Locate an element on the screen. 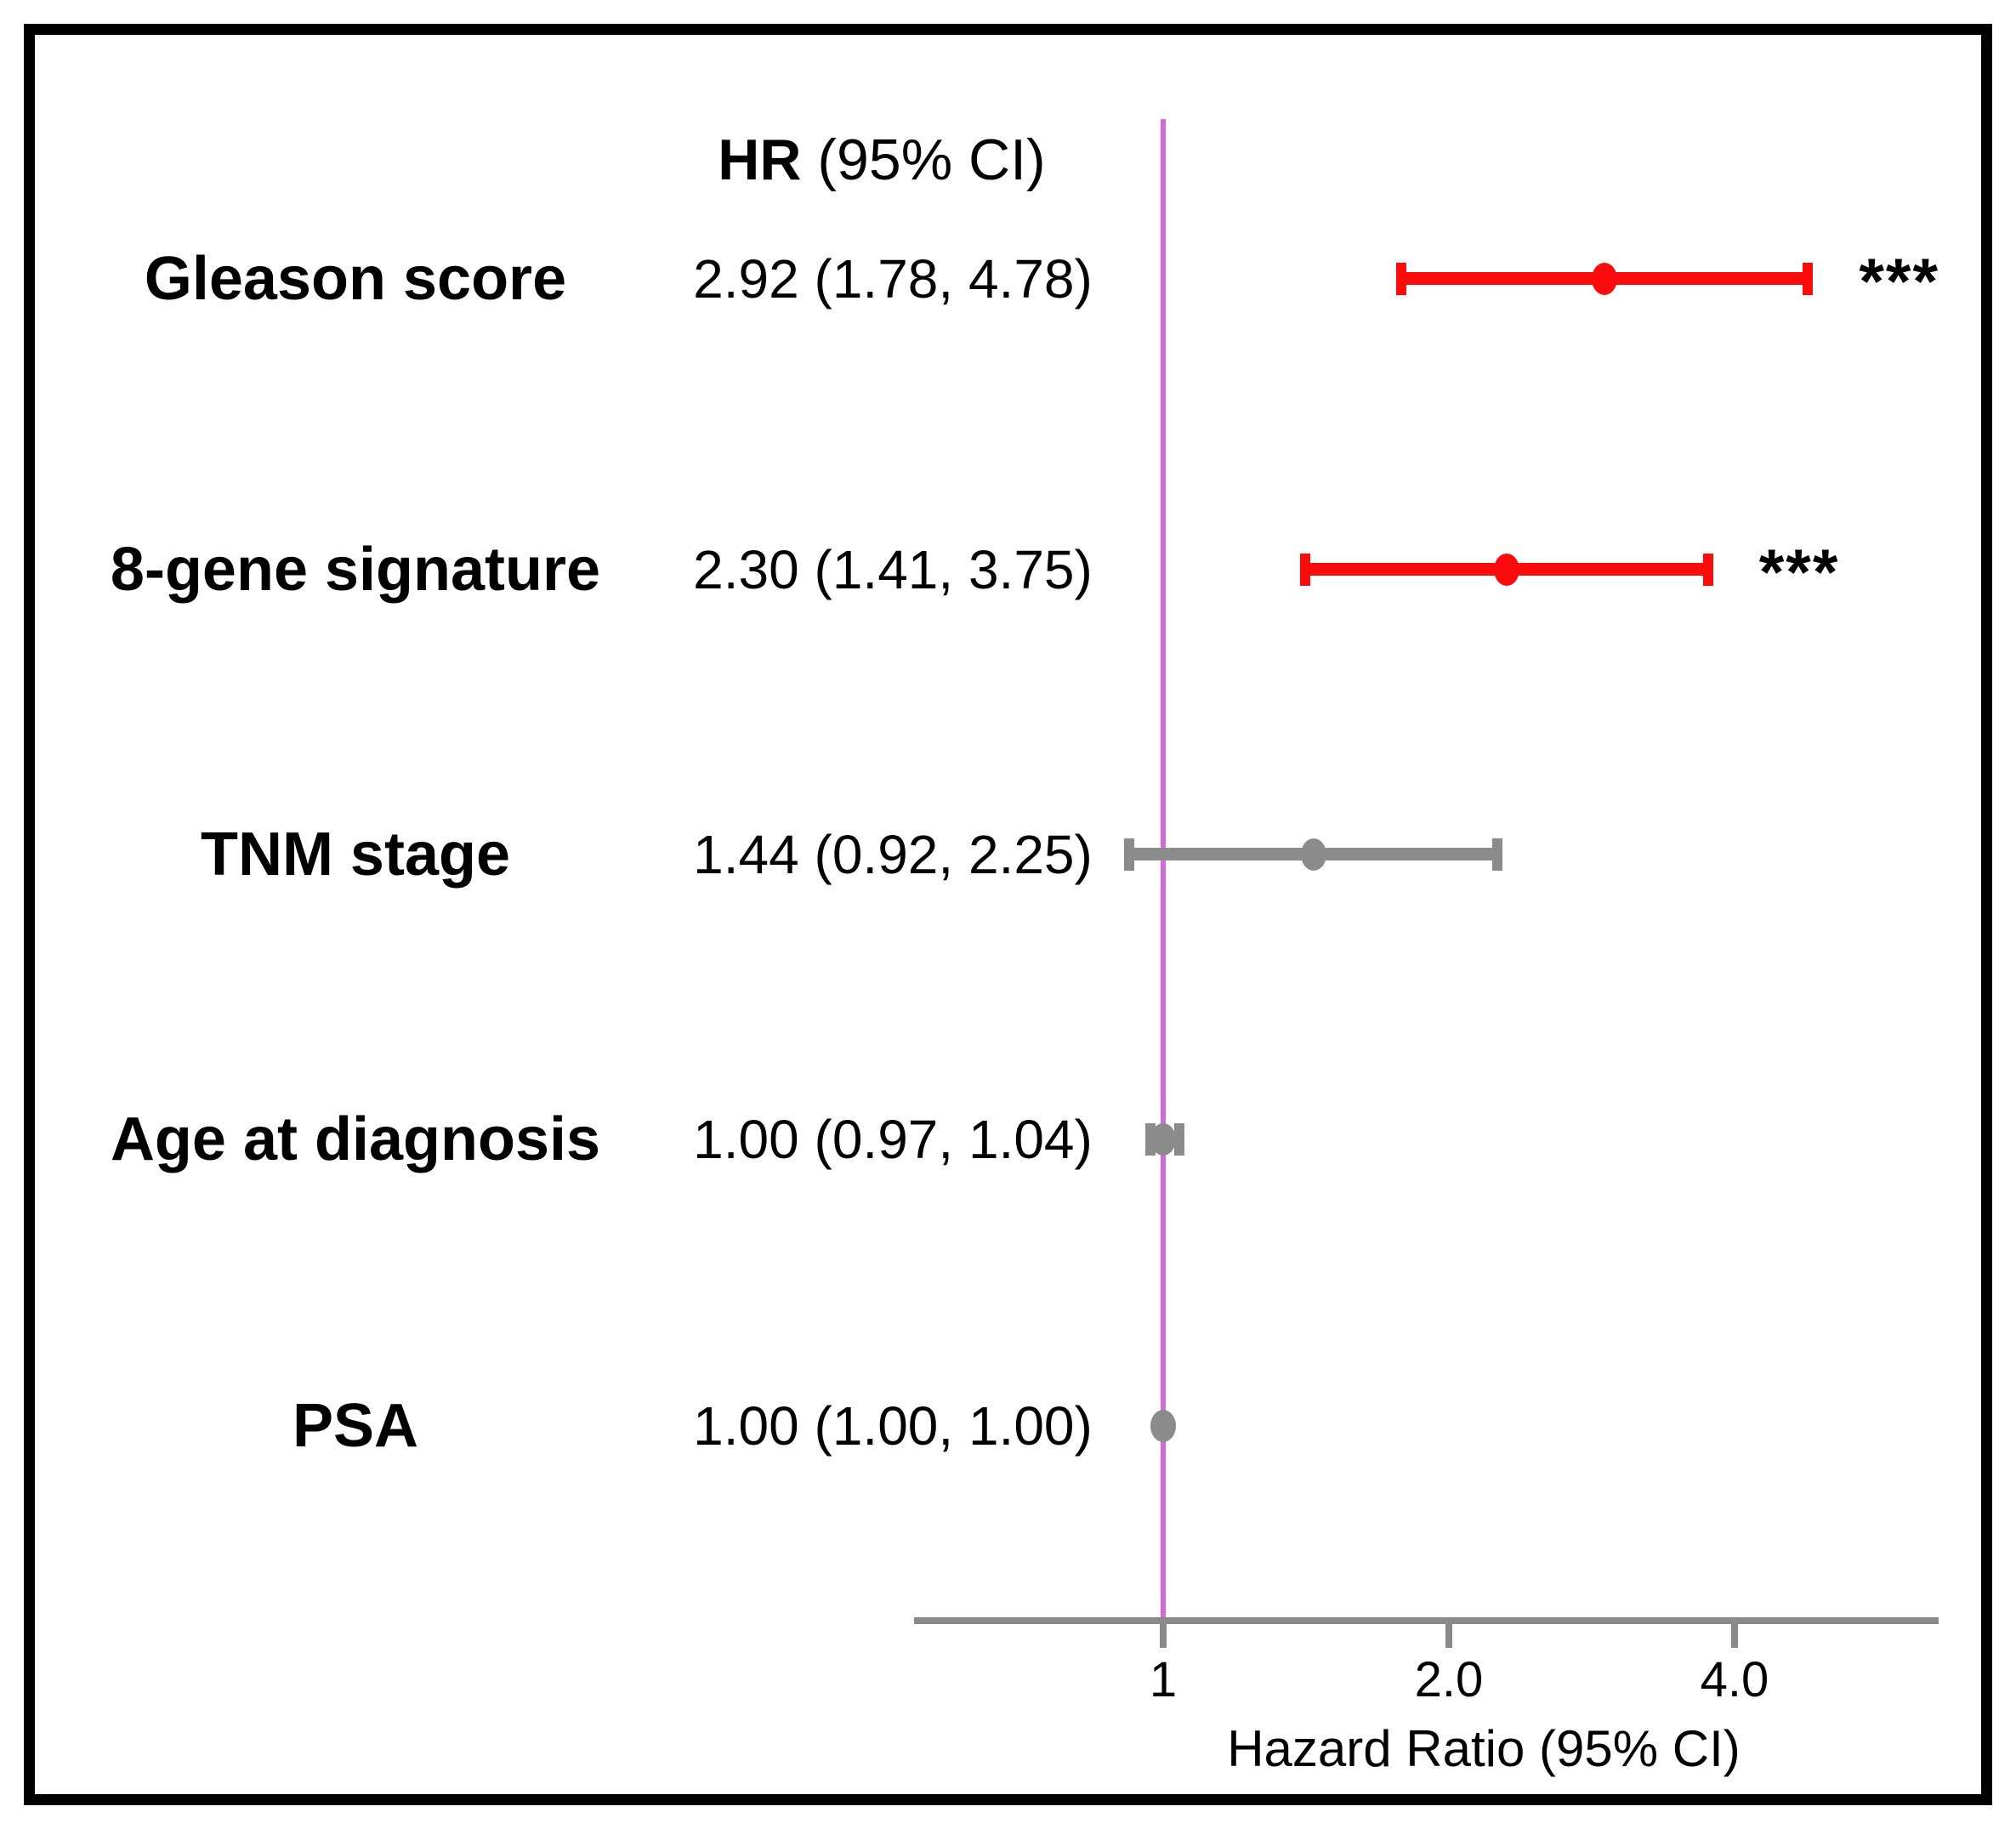 The width and height of the screenshot is (2016, 1829). header-hr-text: HR is located at coordinates (760, 160).